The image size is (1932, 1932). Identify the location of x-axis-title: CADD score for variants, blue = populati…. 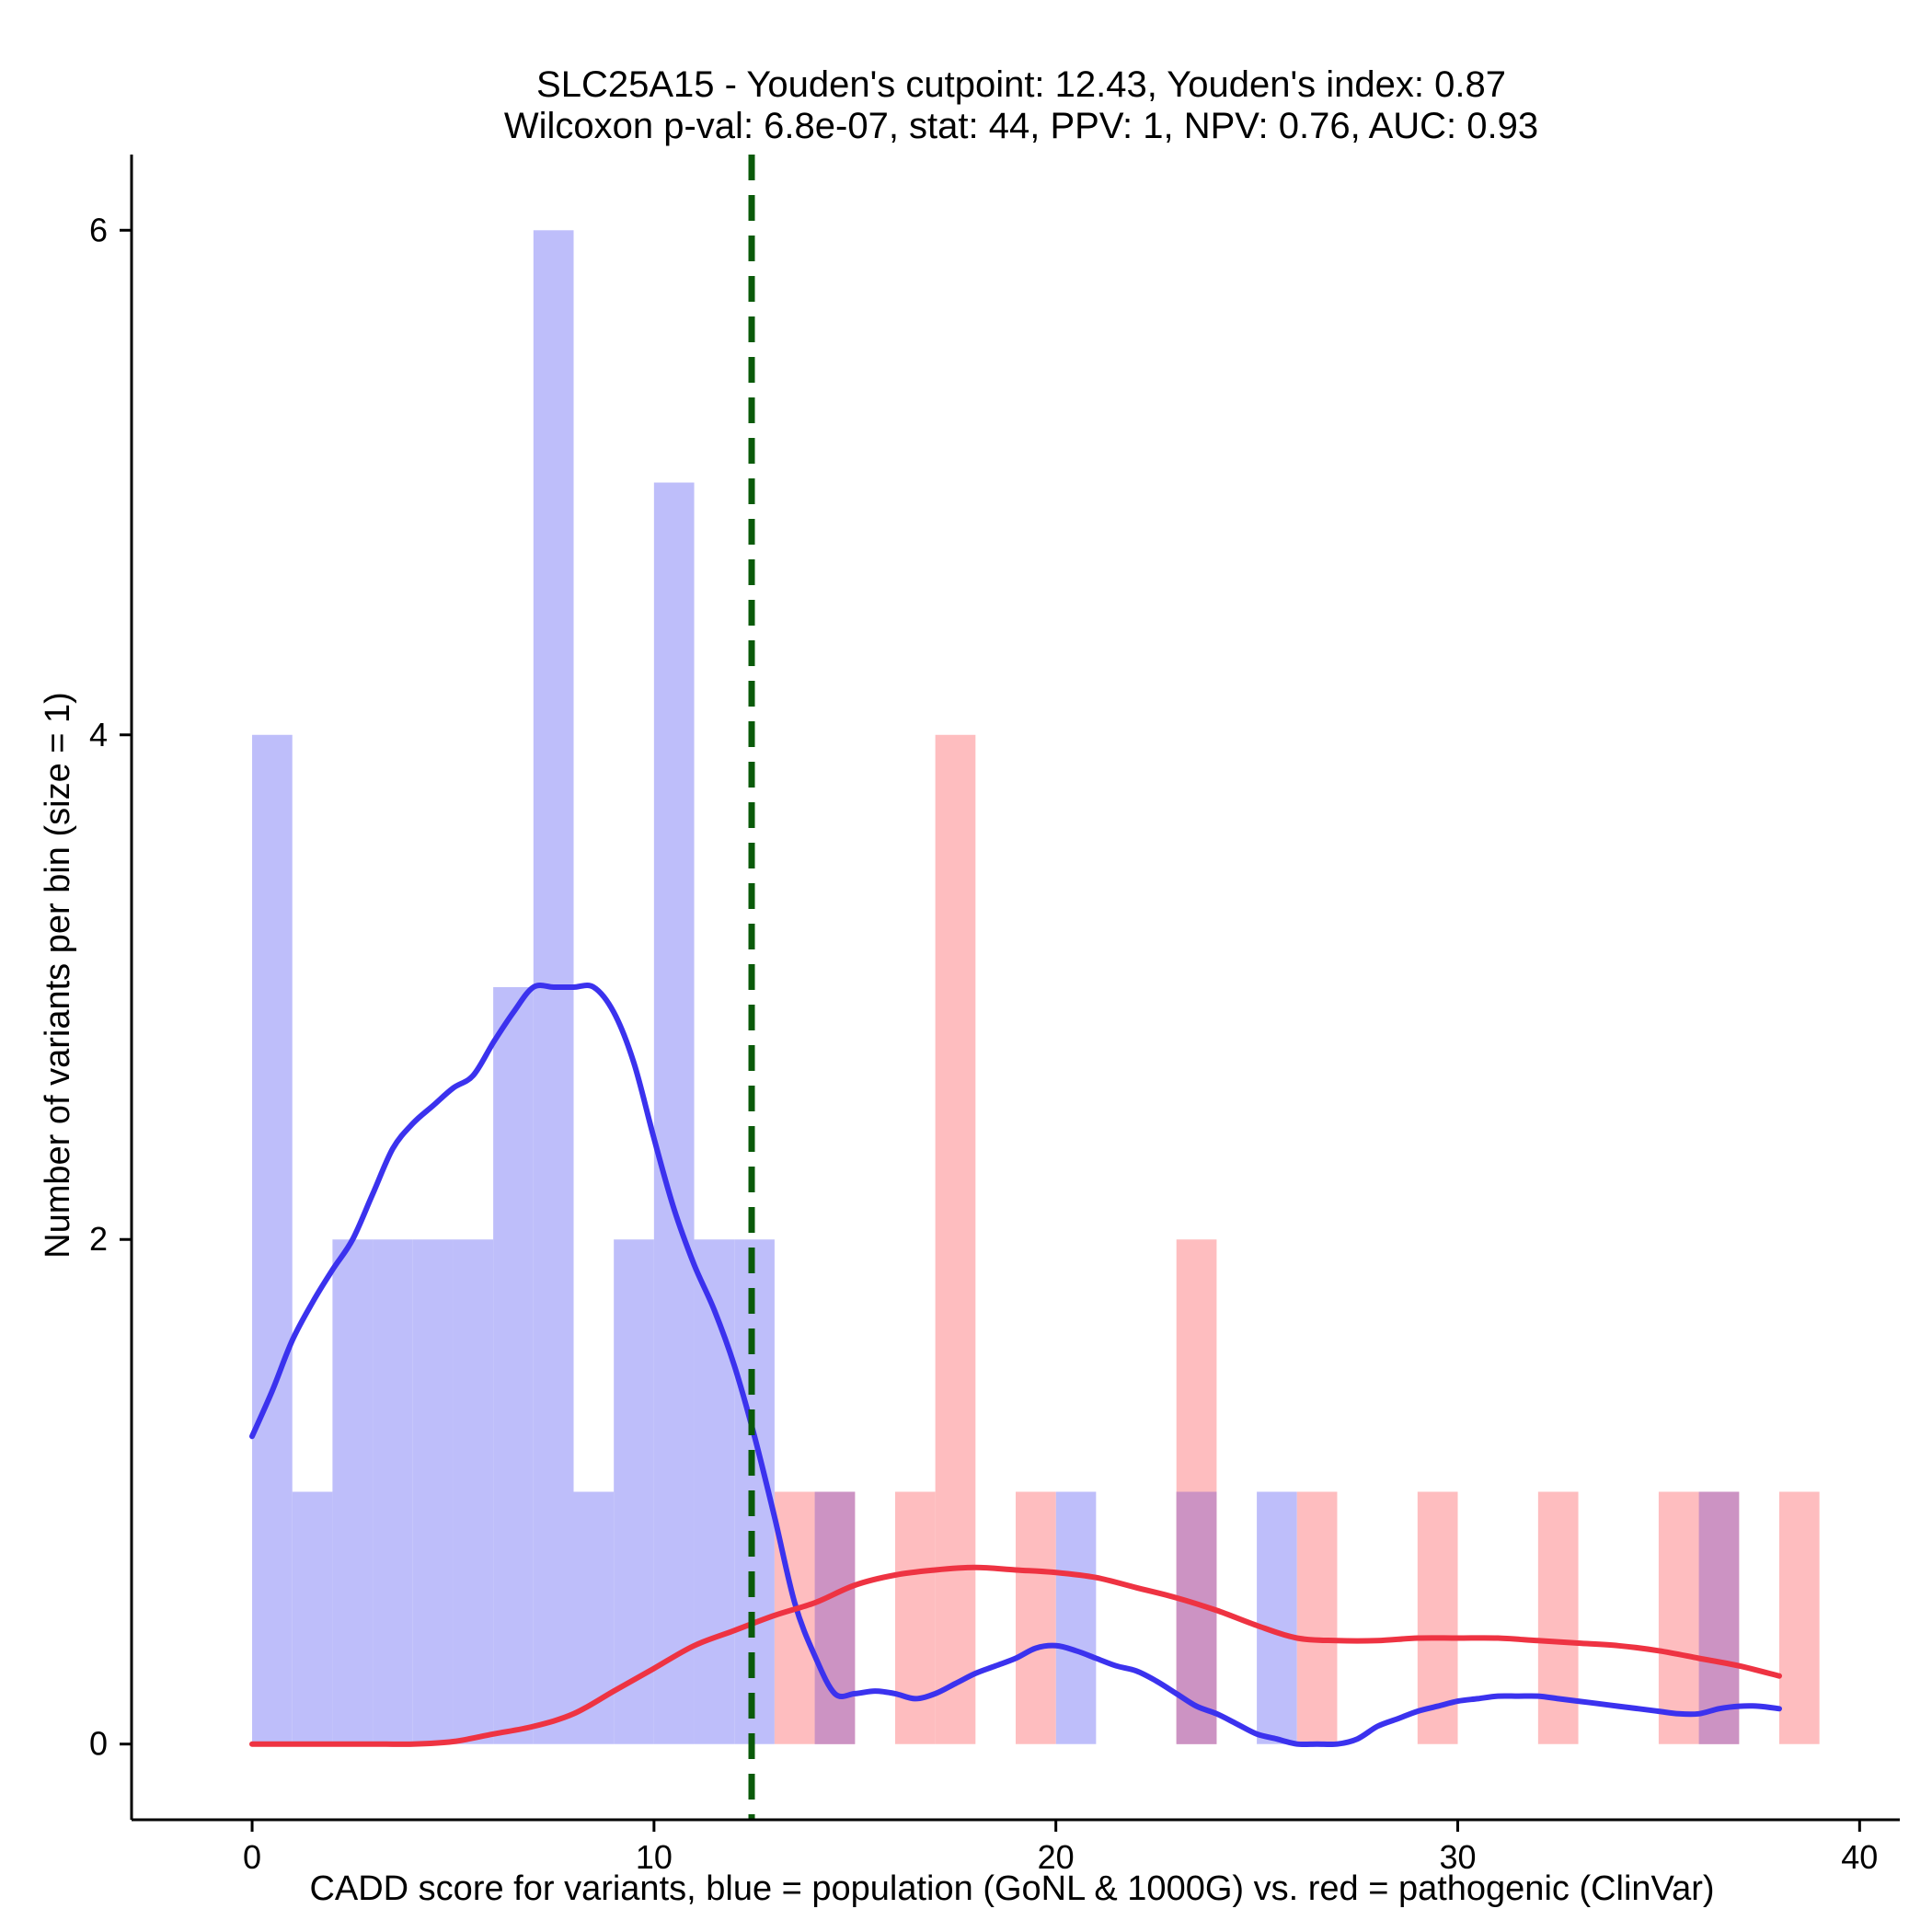
(1011, 1888).